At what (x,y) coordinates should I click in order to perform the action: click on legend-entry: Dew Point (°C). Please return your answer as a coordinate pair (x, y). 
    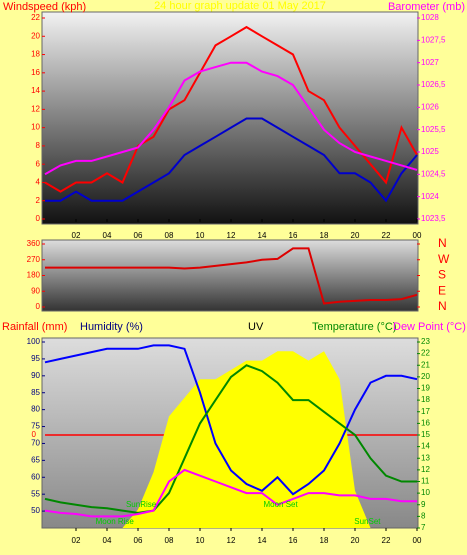
    Looking at the image, I should click on (429, 327).